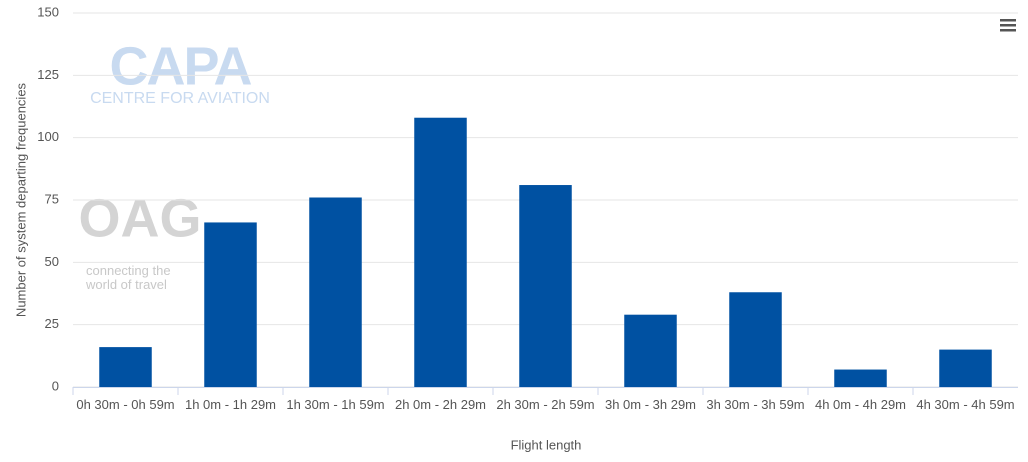 The height and width of the screenshot is (462, 1028). What do you see at coordinates (860, 404) in the screenshot?
I see `x-tick-label: 4h 0m - 4h 29m` at bounding box center [860, 404].